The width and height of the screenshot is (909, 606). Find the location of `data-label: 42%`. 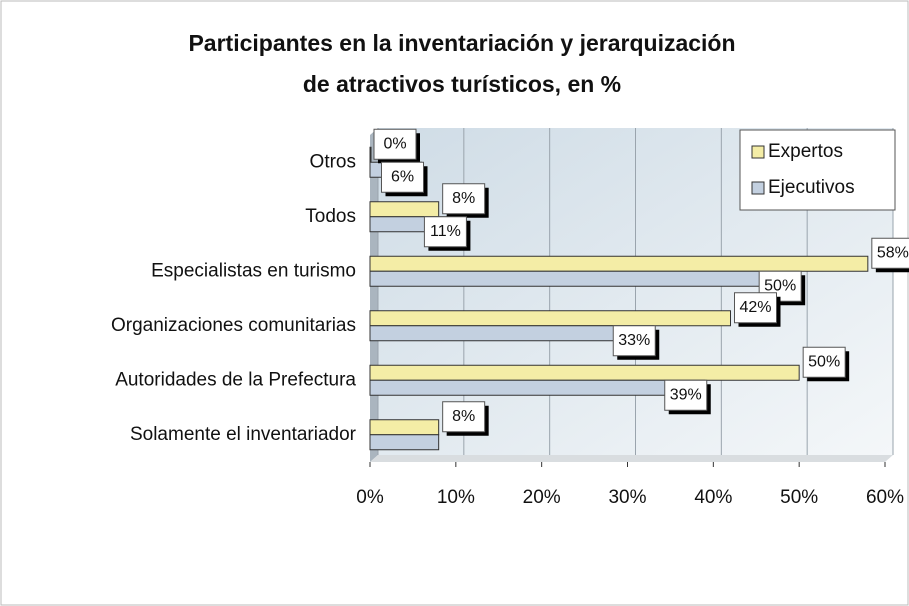

data-label: 42% is located at coordinates (755, 307).